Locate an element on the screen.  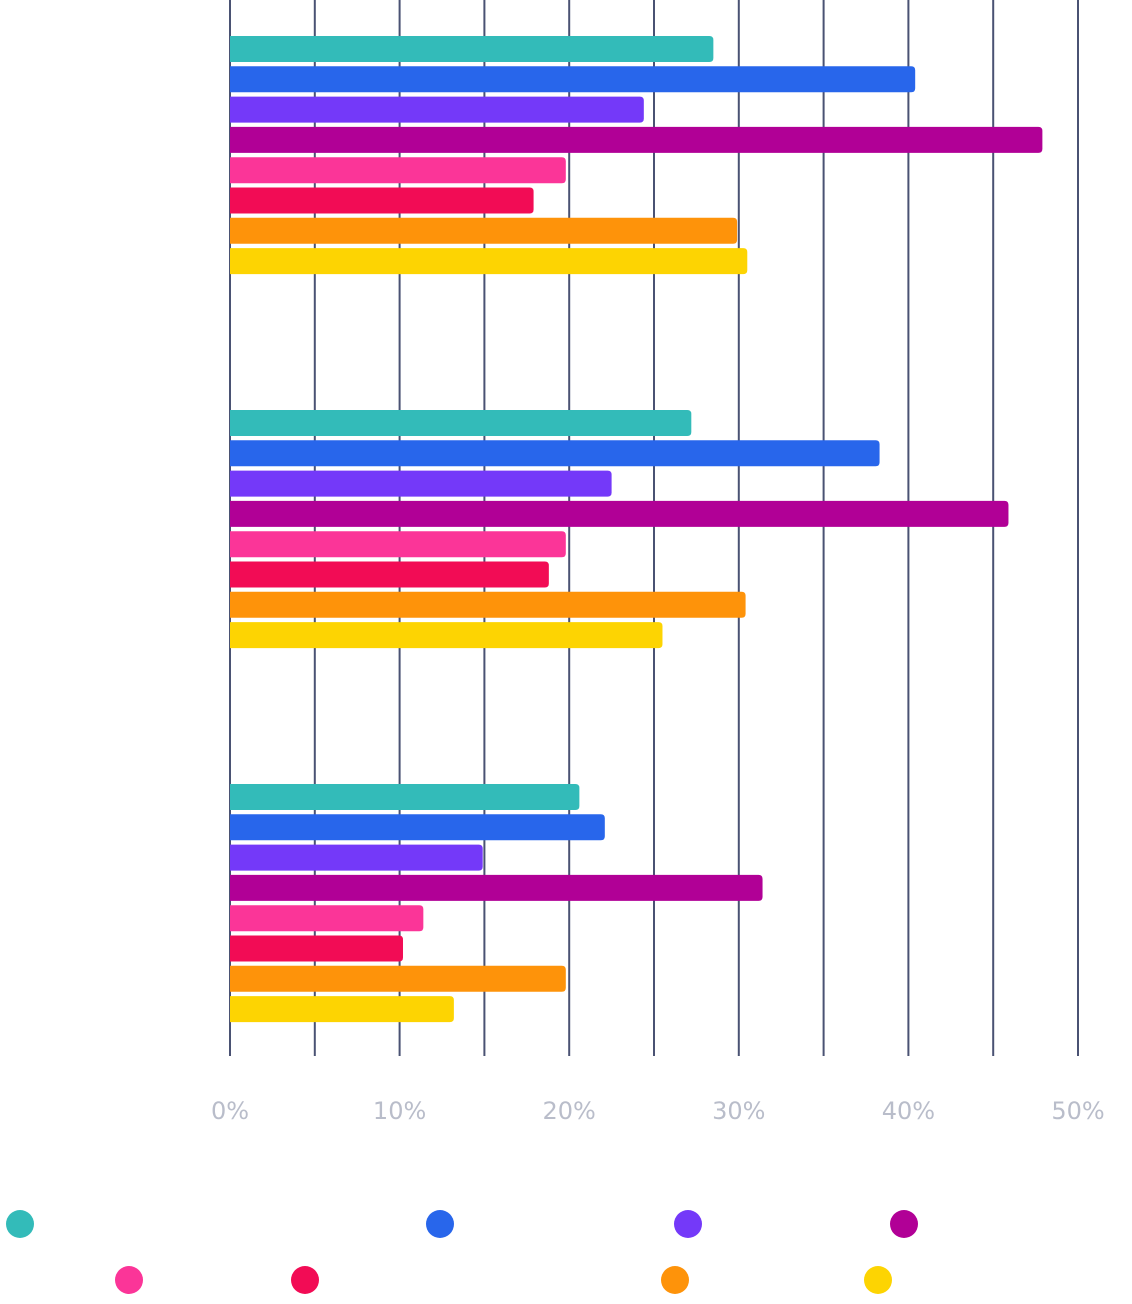
x-tick-label: 40% is located at coordinates (908, 1111).